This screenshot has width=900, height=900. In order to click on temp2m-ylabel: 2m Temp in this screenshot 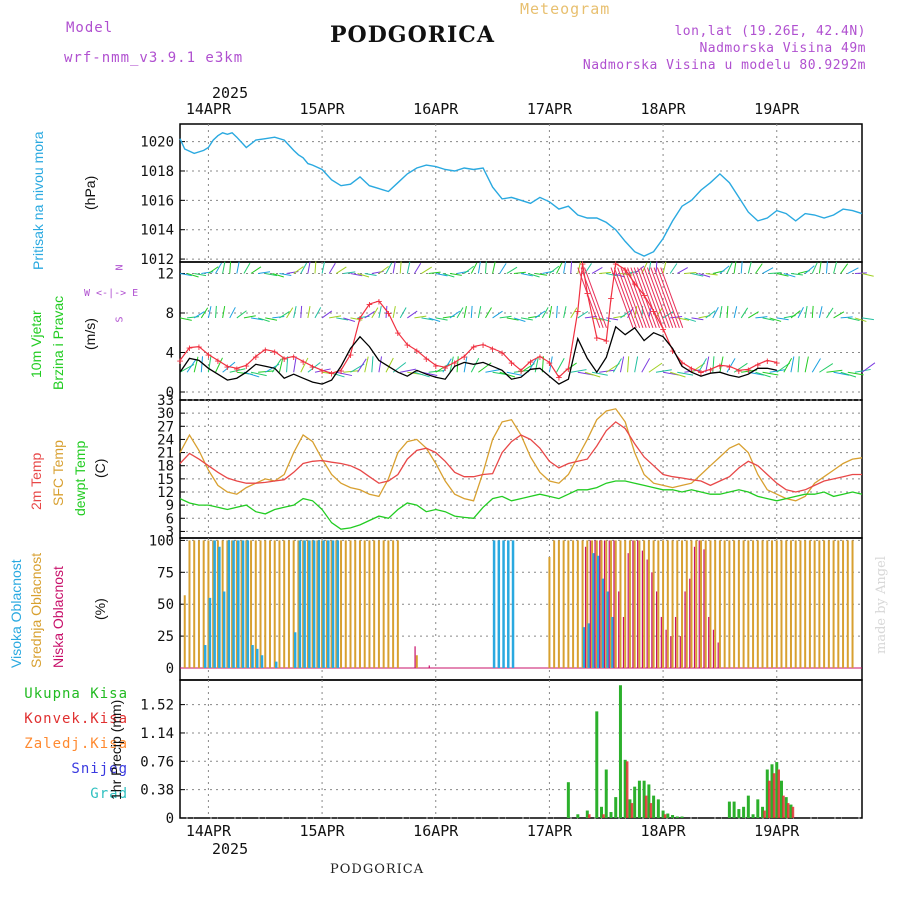, I will do `click(36, 481)`.